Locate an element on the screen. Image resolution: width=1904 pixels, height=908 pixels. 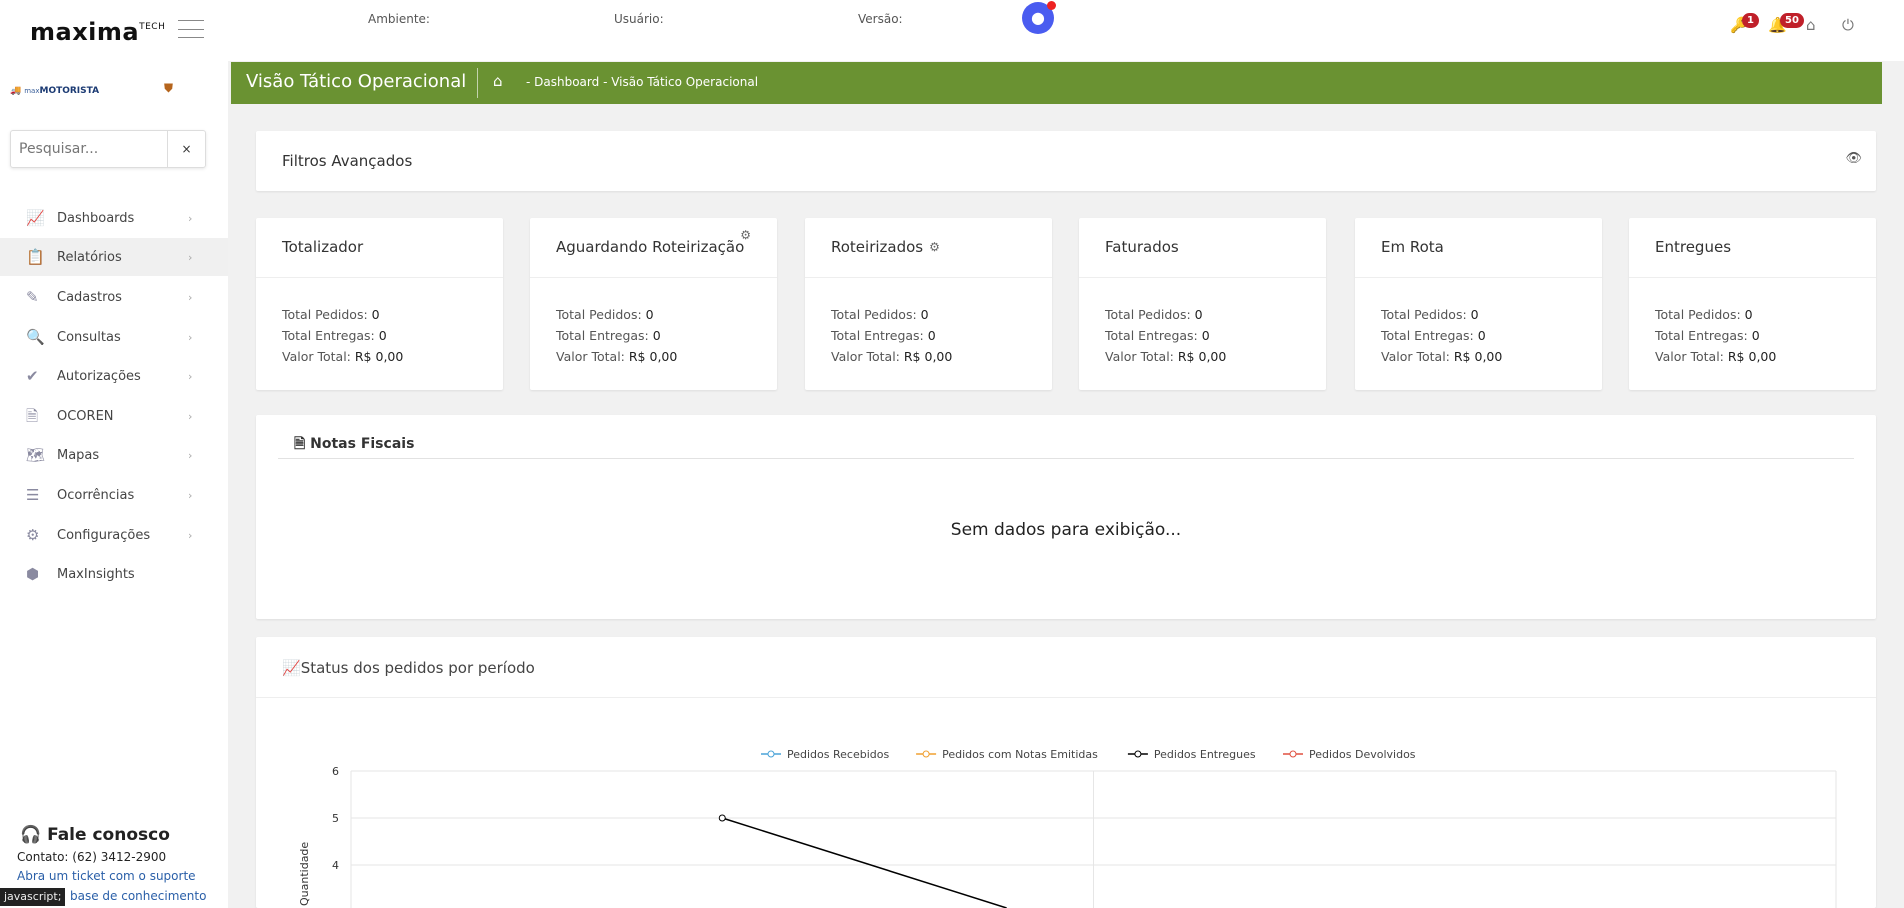
sidebar-item-relatorios: 📋 Relatórios › is located at coordinates (114, 257).